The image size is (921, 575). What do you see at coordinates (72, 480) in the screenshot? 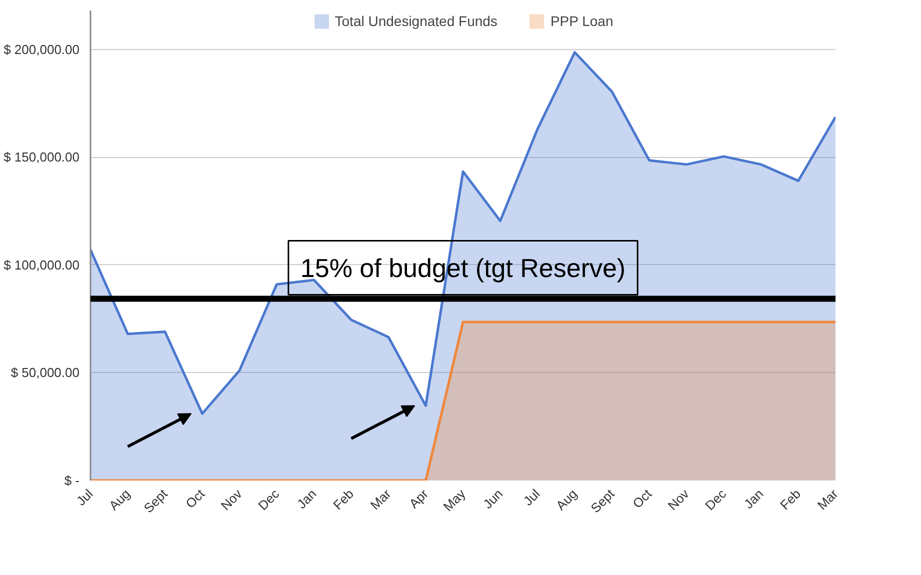
I see `y-tick-label: $ -` at bounding box center [72, 480].